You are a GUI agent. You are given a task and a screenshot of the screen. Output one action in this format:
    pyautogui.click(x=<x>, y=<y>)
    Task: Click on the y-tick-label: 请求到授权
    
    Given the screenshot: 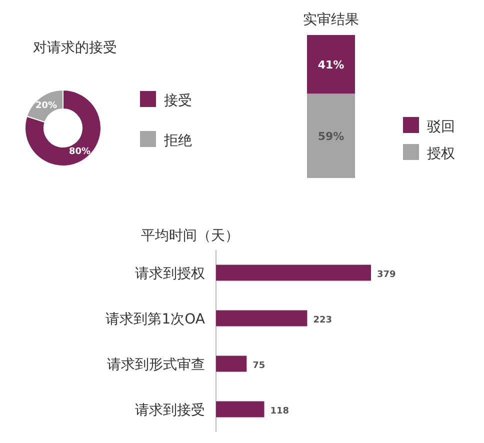 What is the action you would take?
    pyautogui.click(x=170, y=274)
    